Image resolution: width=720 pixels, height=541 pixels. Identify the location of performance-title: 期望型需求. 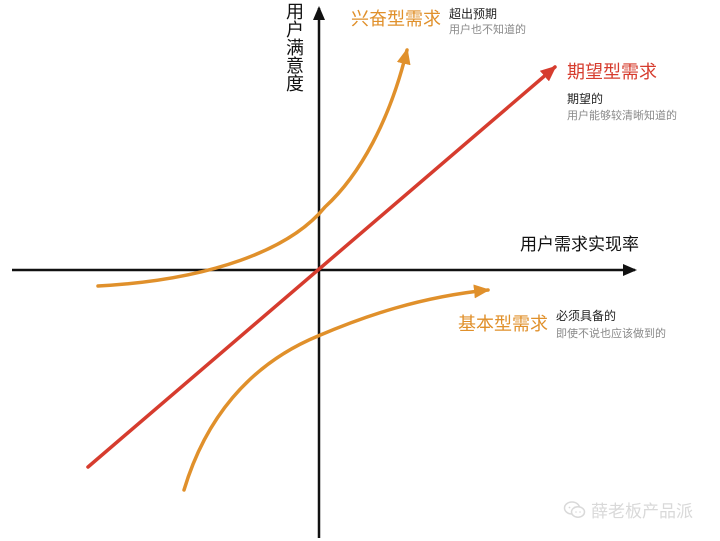
(612, 72).